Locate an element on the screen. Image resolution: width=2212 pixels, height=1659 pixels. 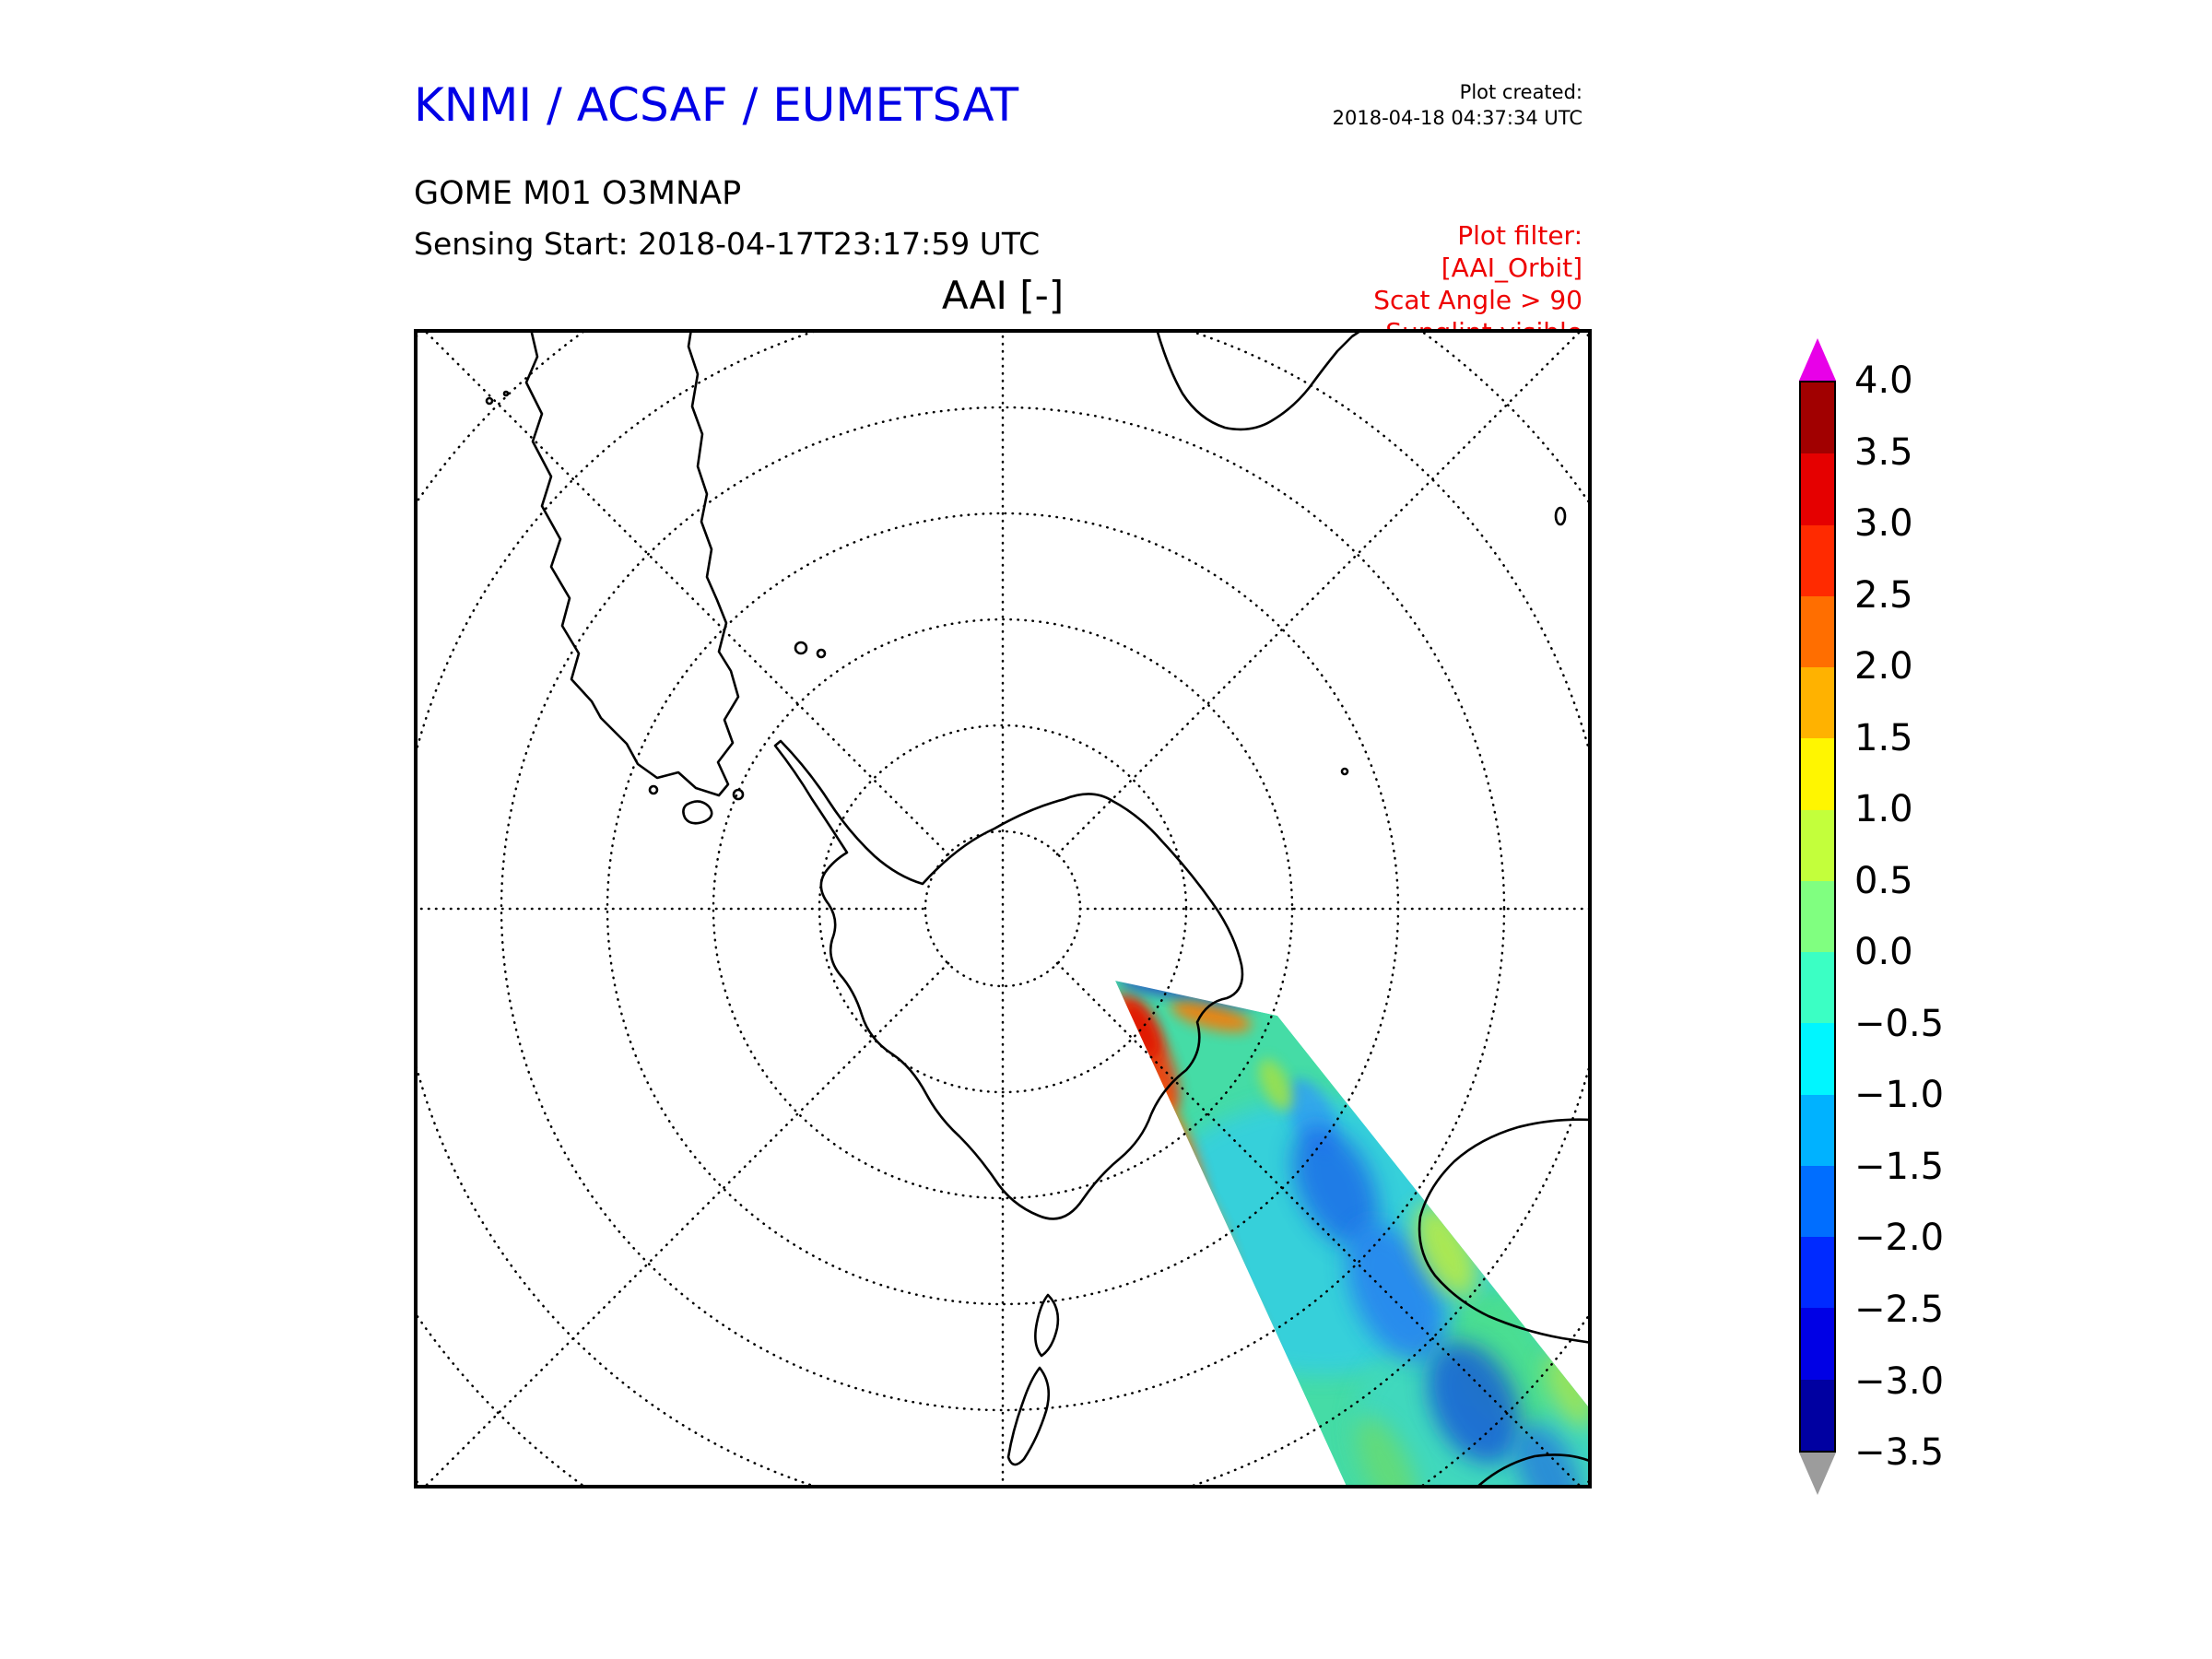
island-falkland-east is located at coordinates (821, 653).